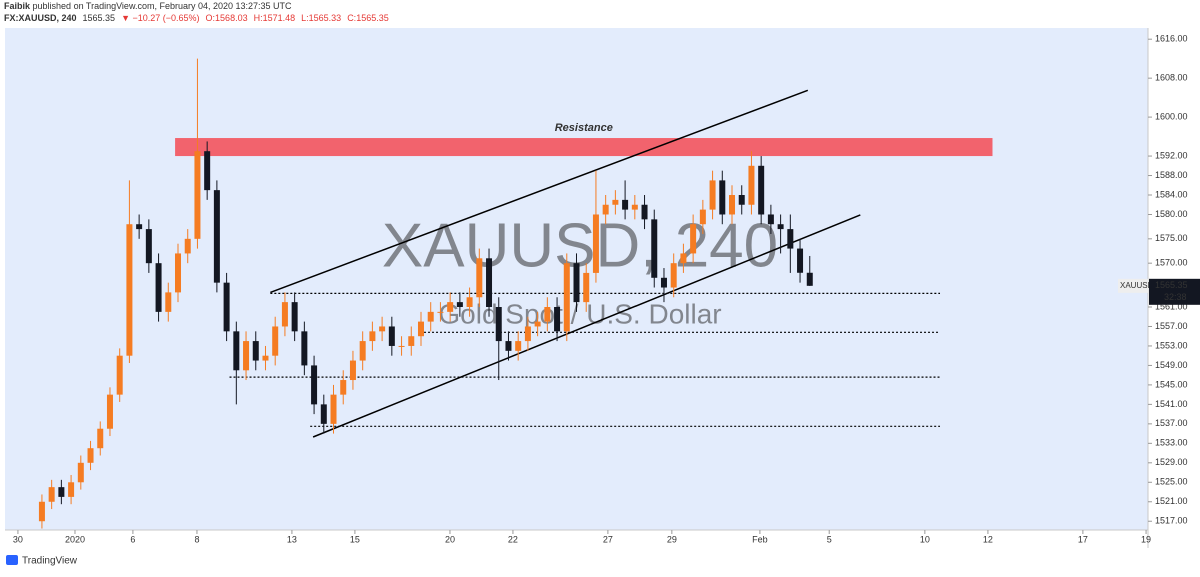 This screenshot has width=1200, height=577. Describe the element at coordinates (132, 539) in the screenshot. I see `x-tick-label: 6` at that location.